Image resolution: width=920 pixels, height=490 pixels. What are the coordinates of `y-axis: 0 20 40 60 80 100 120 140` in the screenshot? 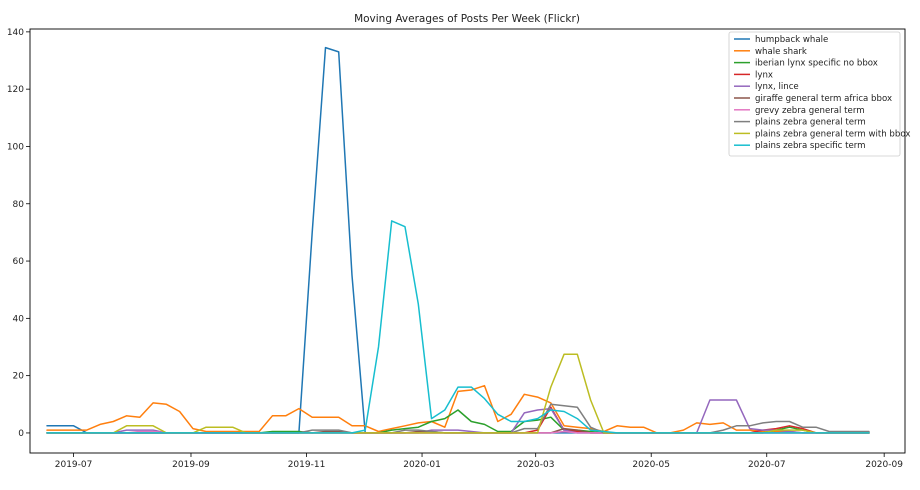 It's located at (18, 233).